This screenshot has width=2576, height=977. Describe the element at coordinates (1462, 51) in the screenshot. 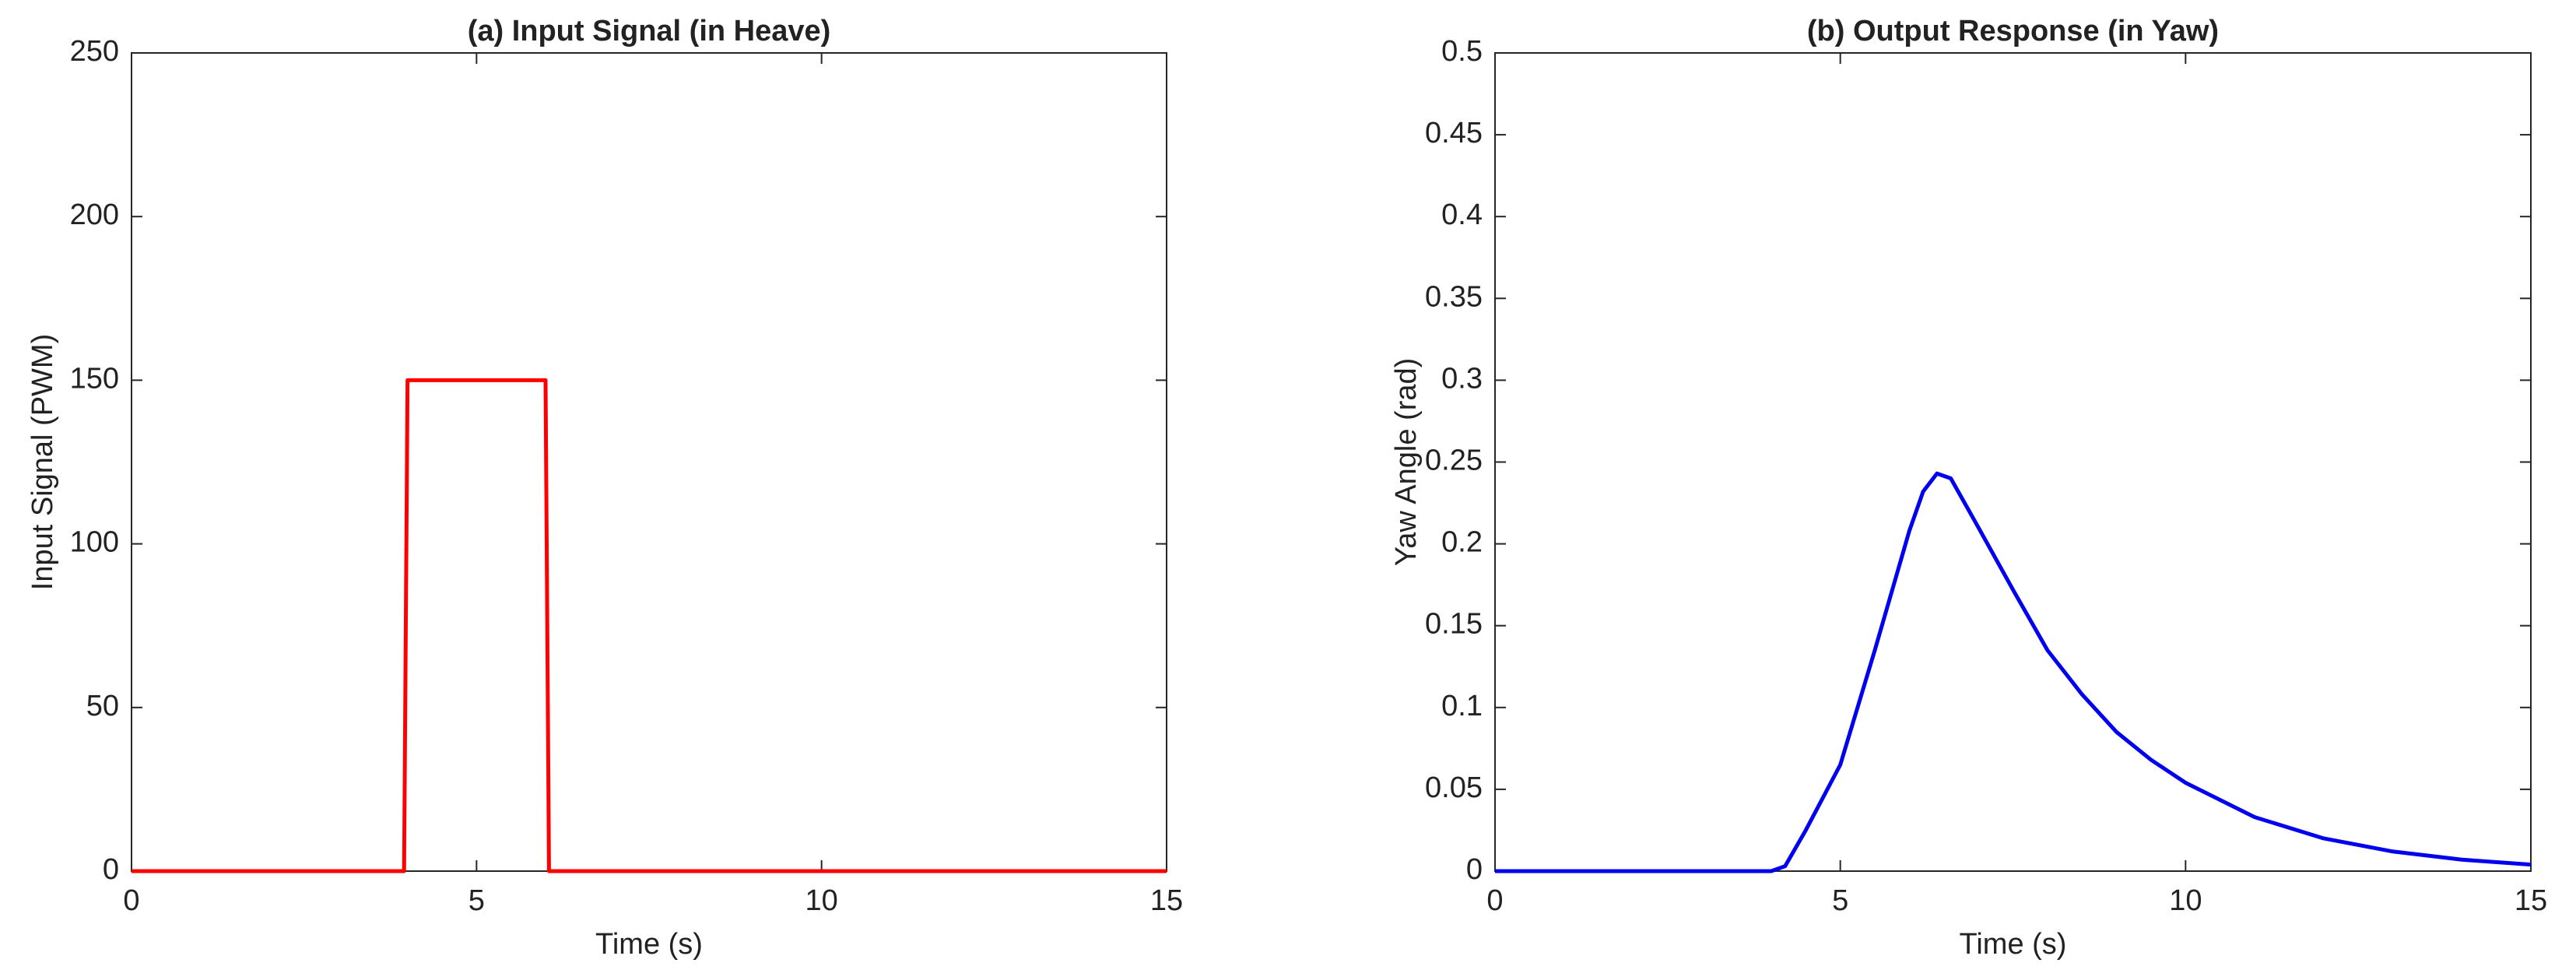

I see `y-tick-label: 0.5` at that location.